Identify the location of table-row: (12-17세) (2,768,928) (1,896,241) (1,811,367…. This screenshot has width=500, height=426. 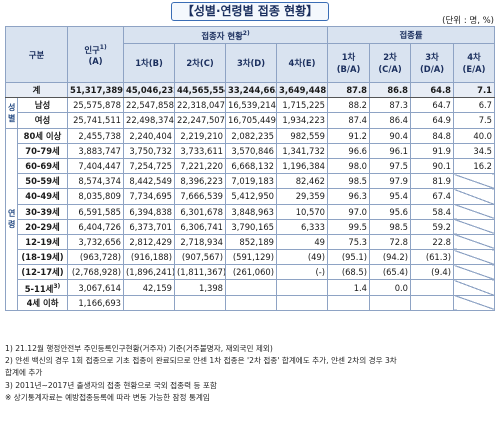
(251, 272).